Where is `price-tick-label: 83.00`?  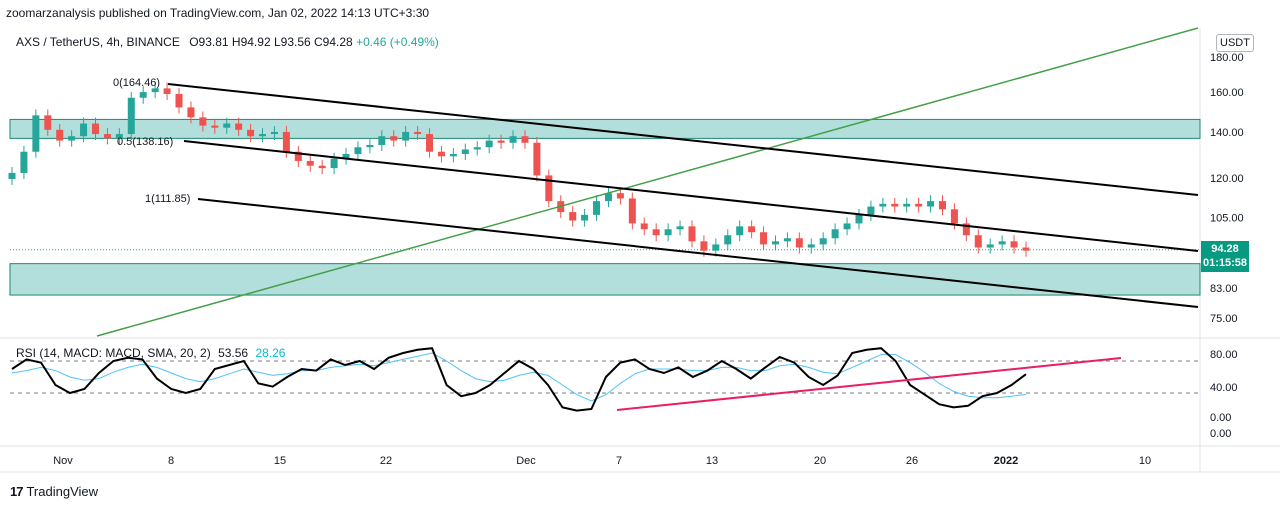
price-tick-label: 83.00 is located at coordinates (1224, 289).